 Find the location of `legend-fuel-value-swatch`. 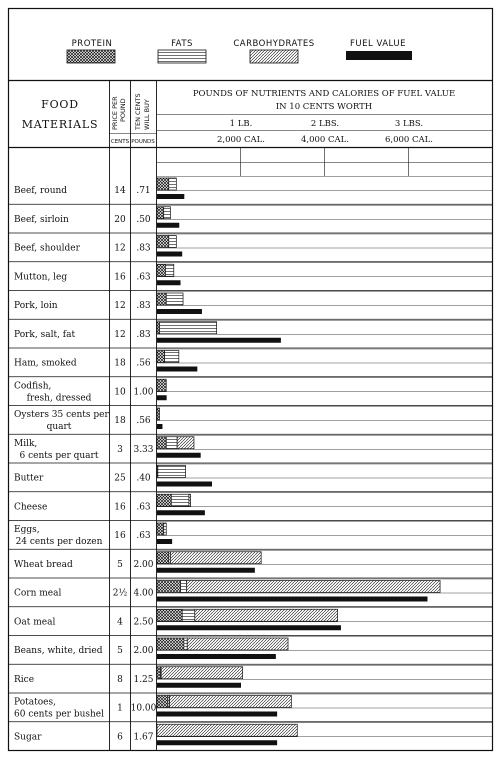

legend-fuel-value-swatch is located at coordinates (379, 55).